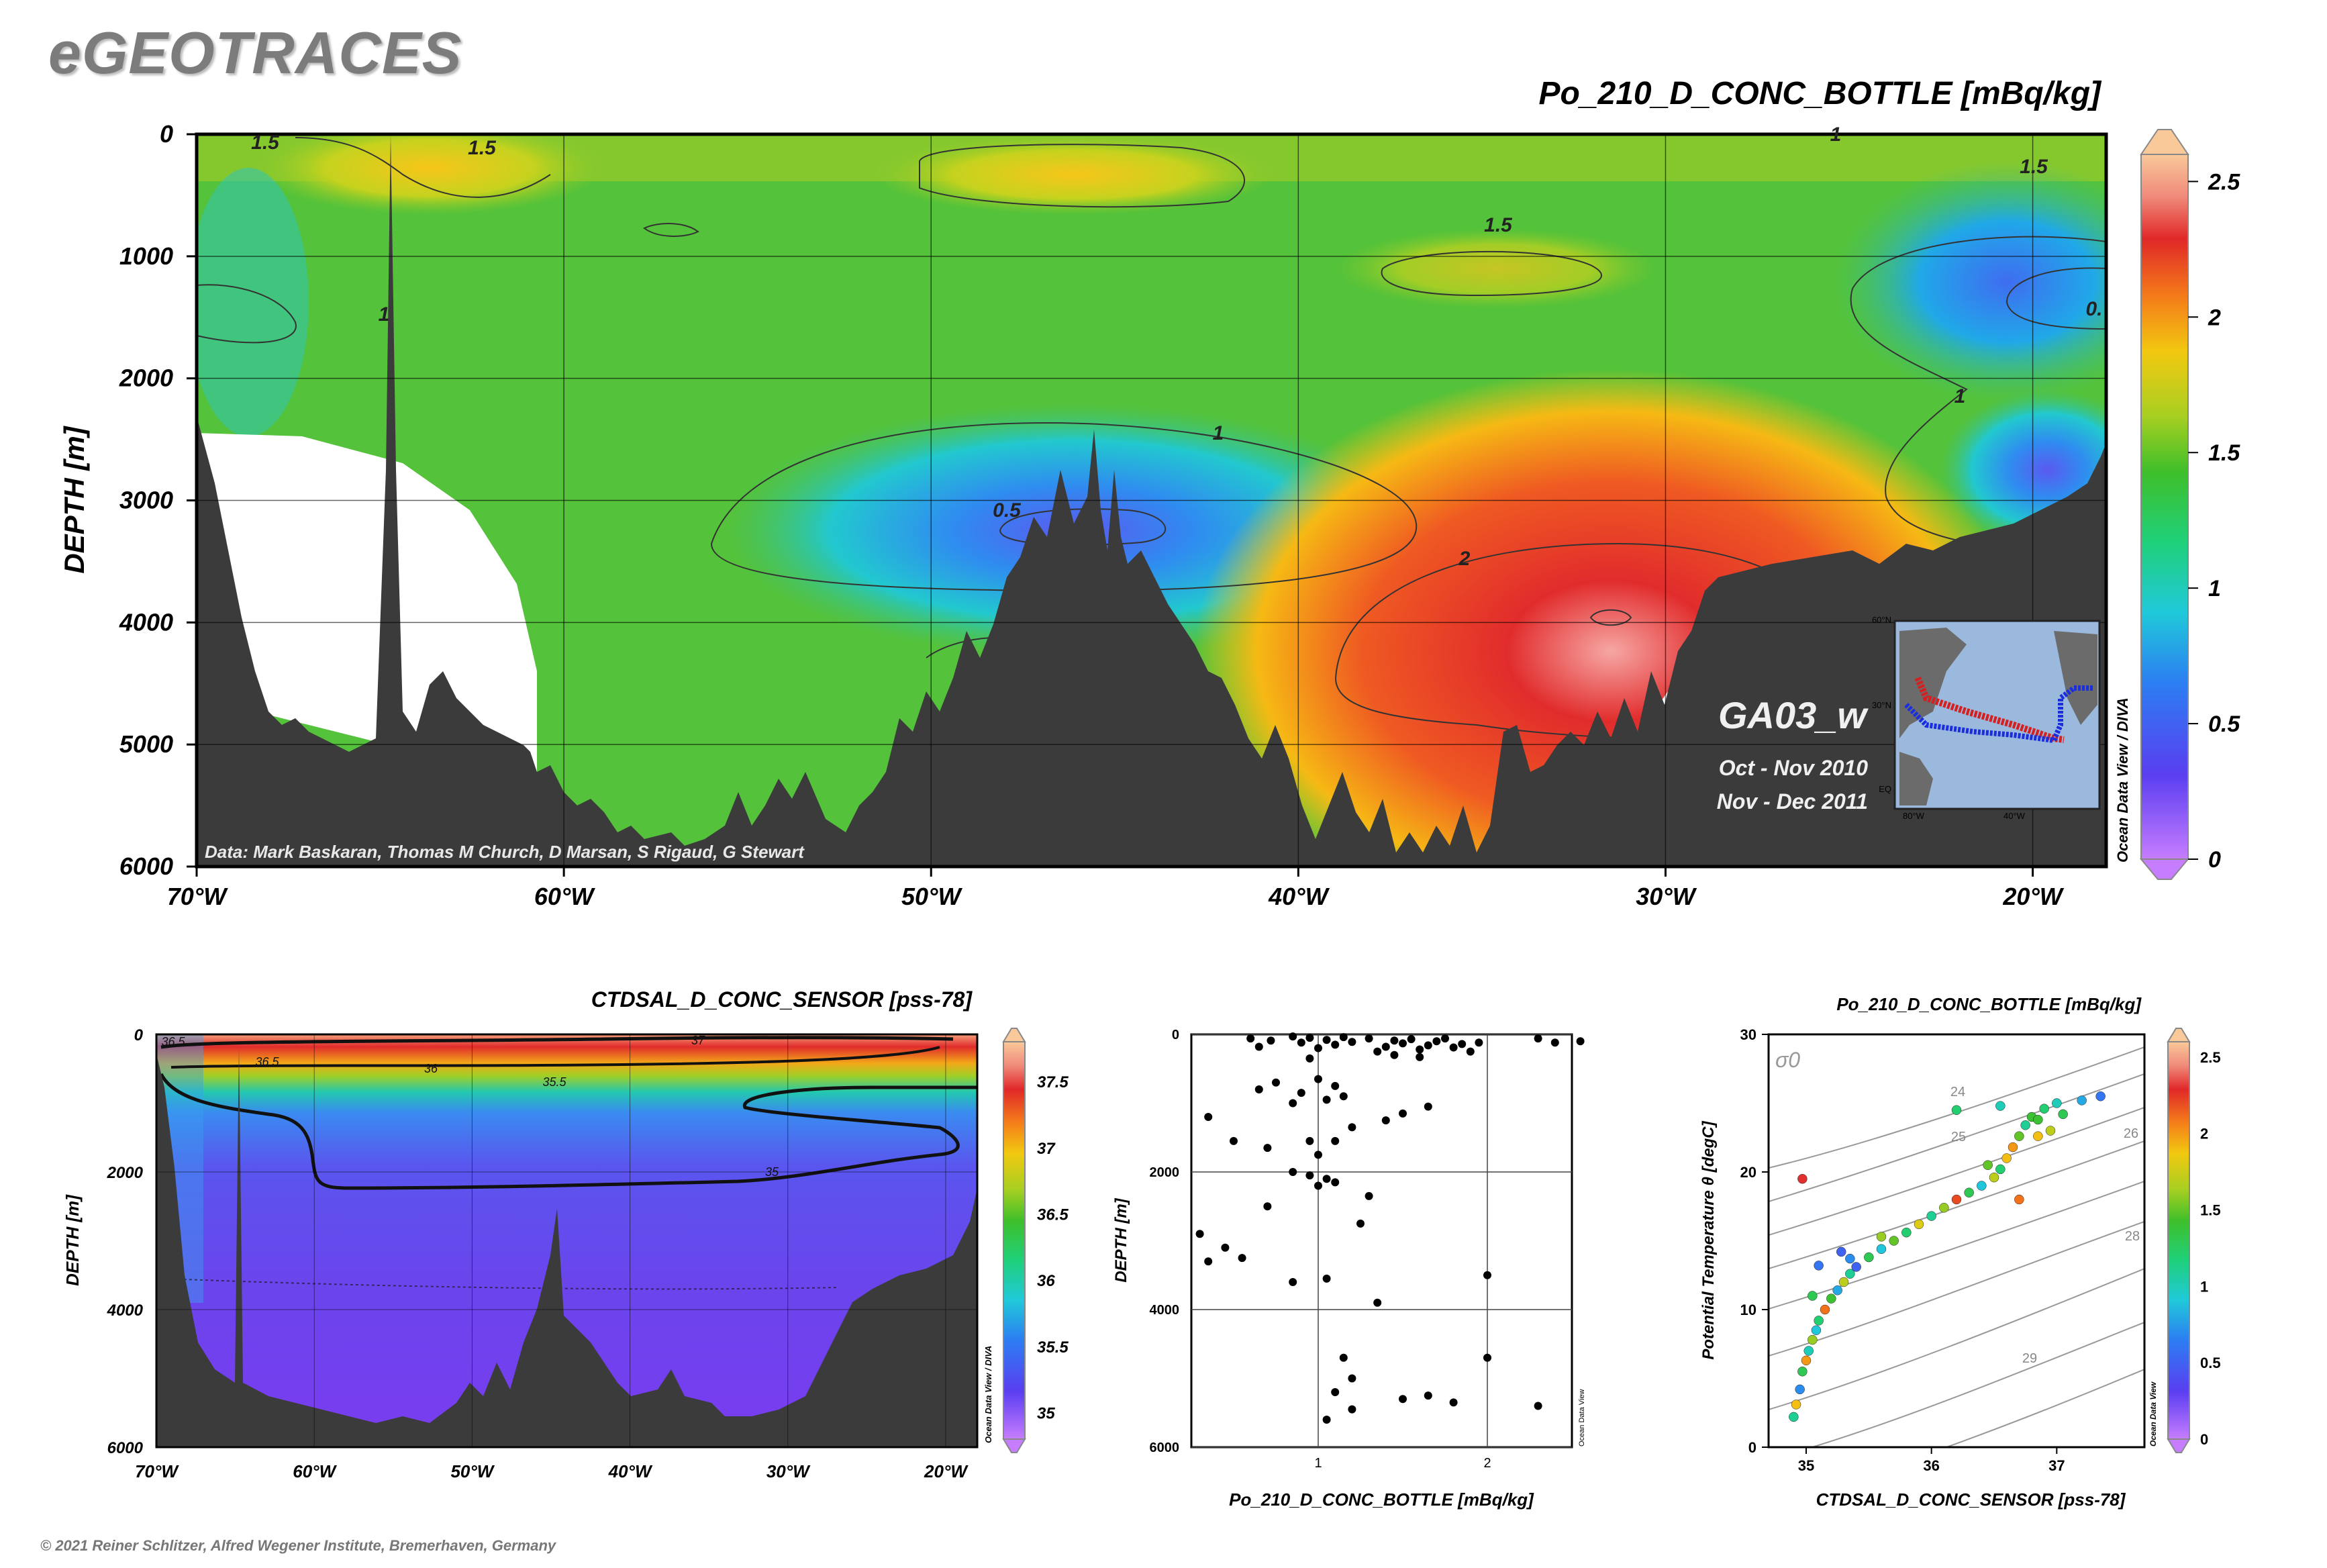  What do you see at coordinates (2204, 1287) in the screenshot?
I see `ts-colorbar-tick-label: 1` at bounding box center [2204, 1287].